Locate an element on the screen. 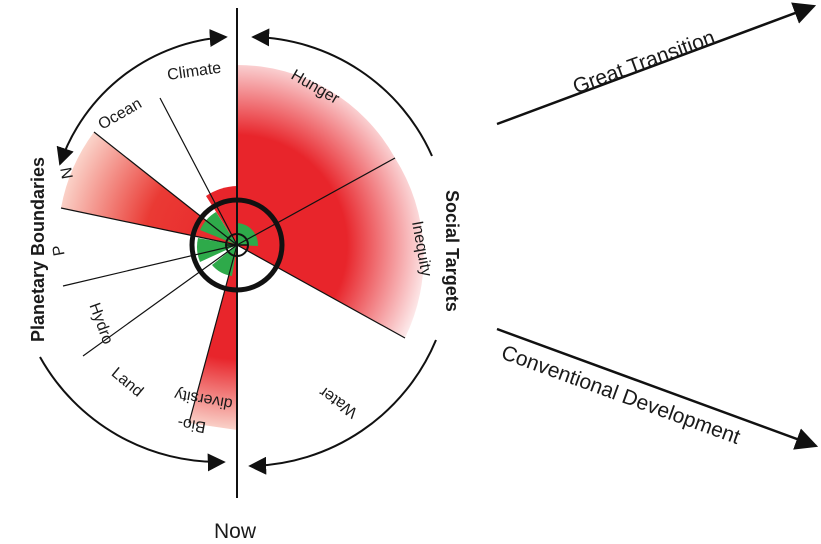  now-label: Now is located at coordinates (235, 531).